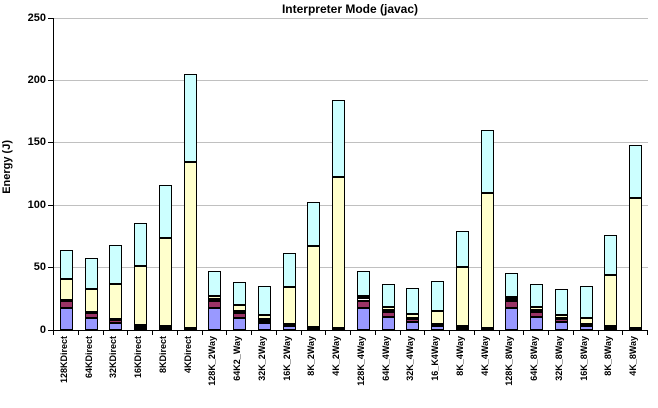 The width and height of the screenshot is (658, 408). Describe the element at coordinates (388, 174) in the screenshot. I see `bar-64K_4Way` at that location.